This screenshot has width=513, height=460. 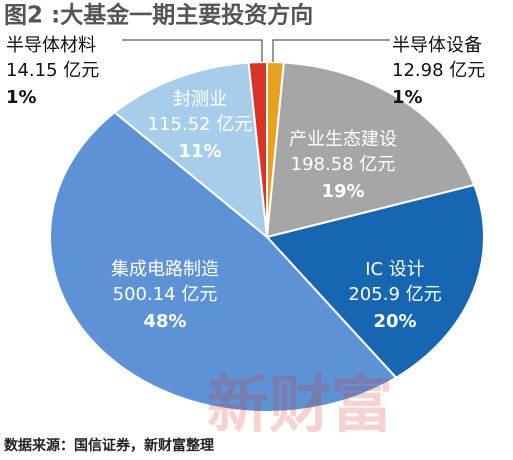 What do you see at coordinates (437, 45) in the screenshot?
I see `slice-label: 半导体设备` at bounding box center [437, 45].